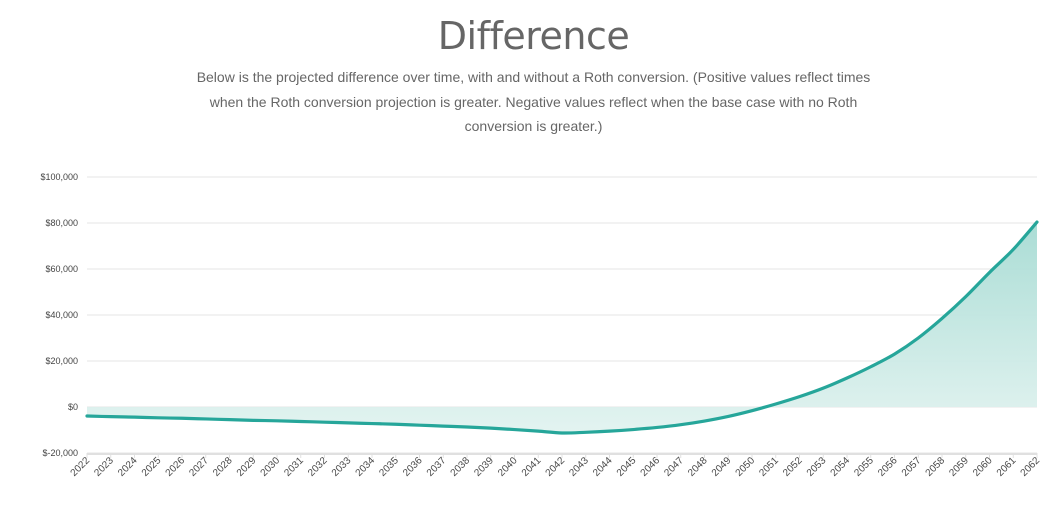 This screenshot has height=510, width=1047. What do you see at coordinates (651, 467) in the screenshot?
I see `x-tick-label: 2046` at bounding box center [651, 467].